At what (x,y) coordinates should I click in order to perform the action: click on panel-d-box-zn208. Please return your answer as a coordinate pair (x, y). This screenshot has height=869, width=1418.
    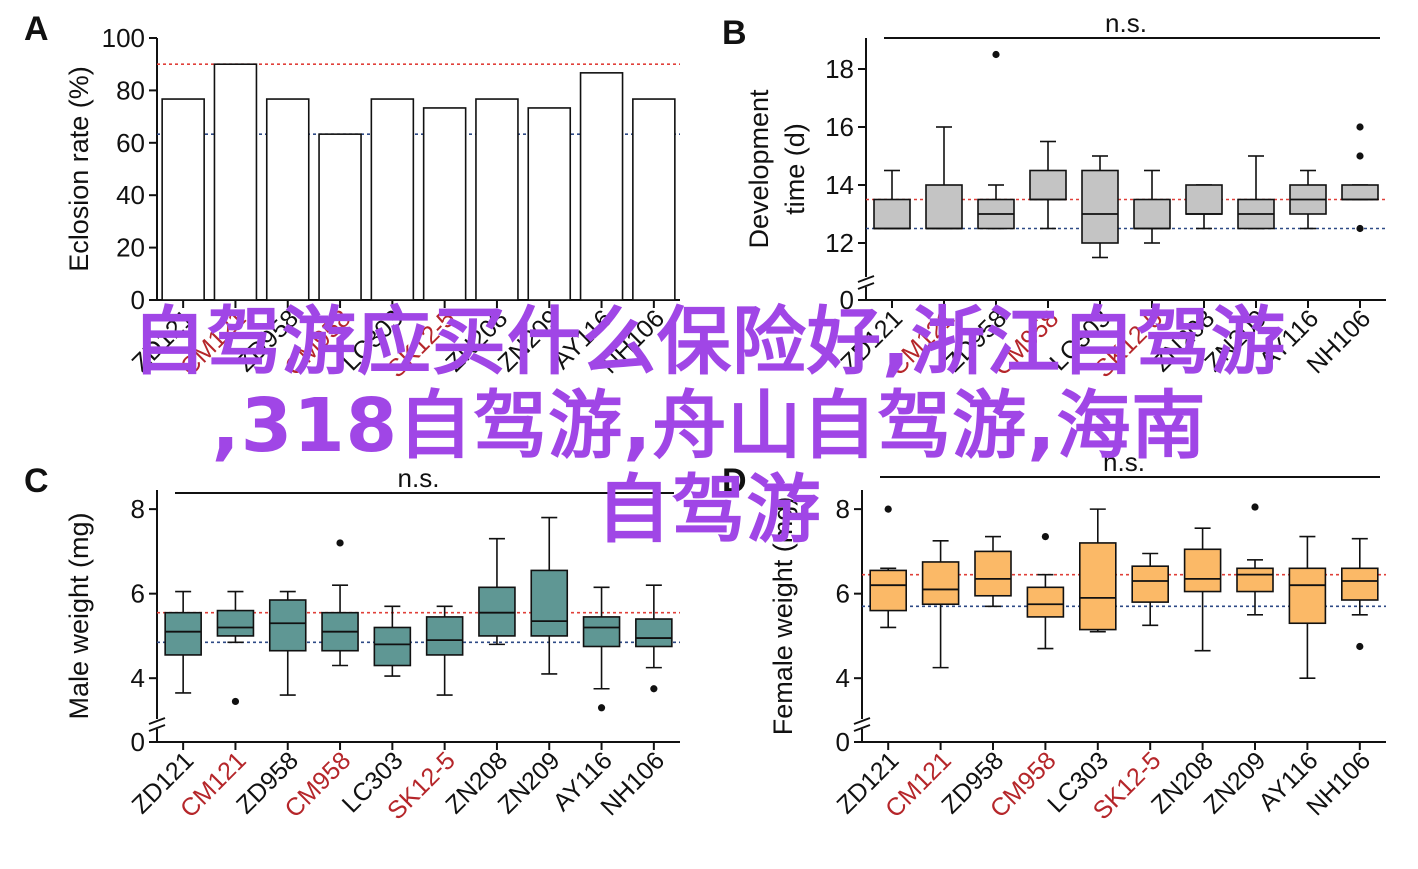
    Looking at the image, I should click on (1202, 570).